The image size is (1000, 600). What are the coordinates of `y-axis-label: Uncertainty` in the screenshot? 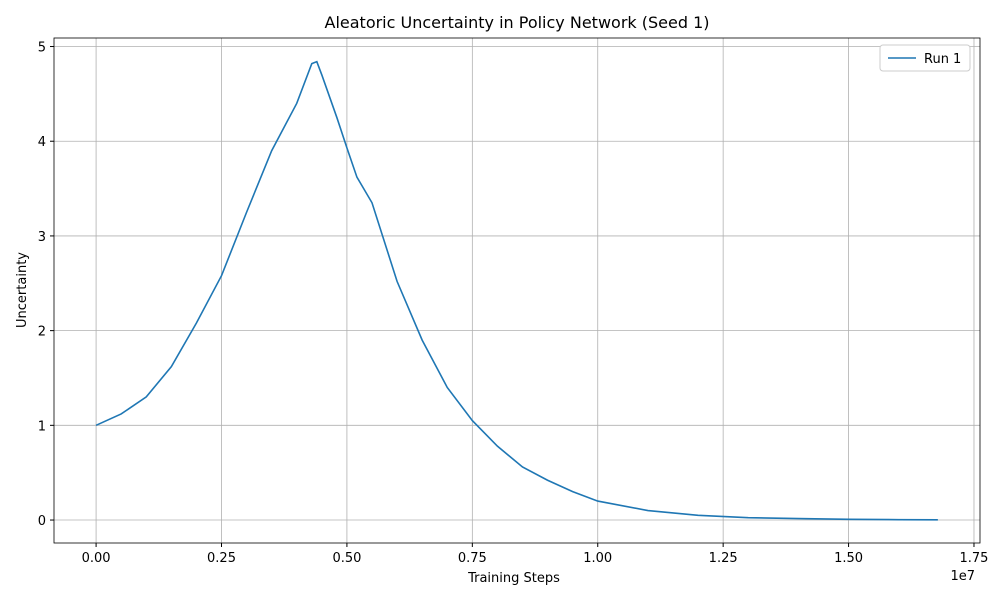 It's located at (22, 290).